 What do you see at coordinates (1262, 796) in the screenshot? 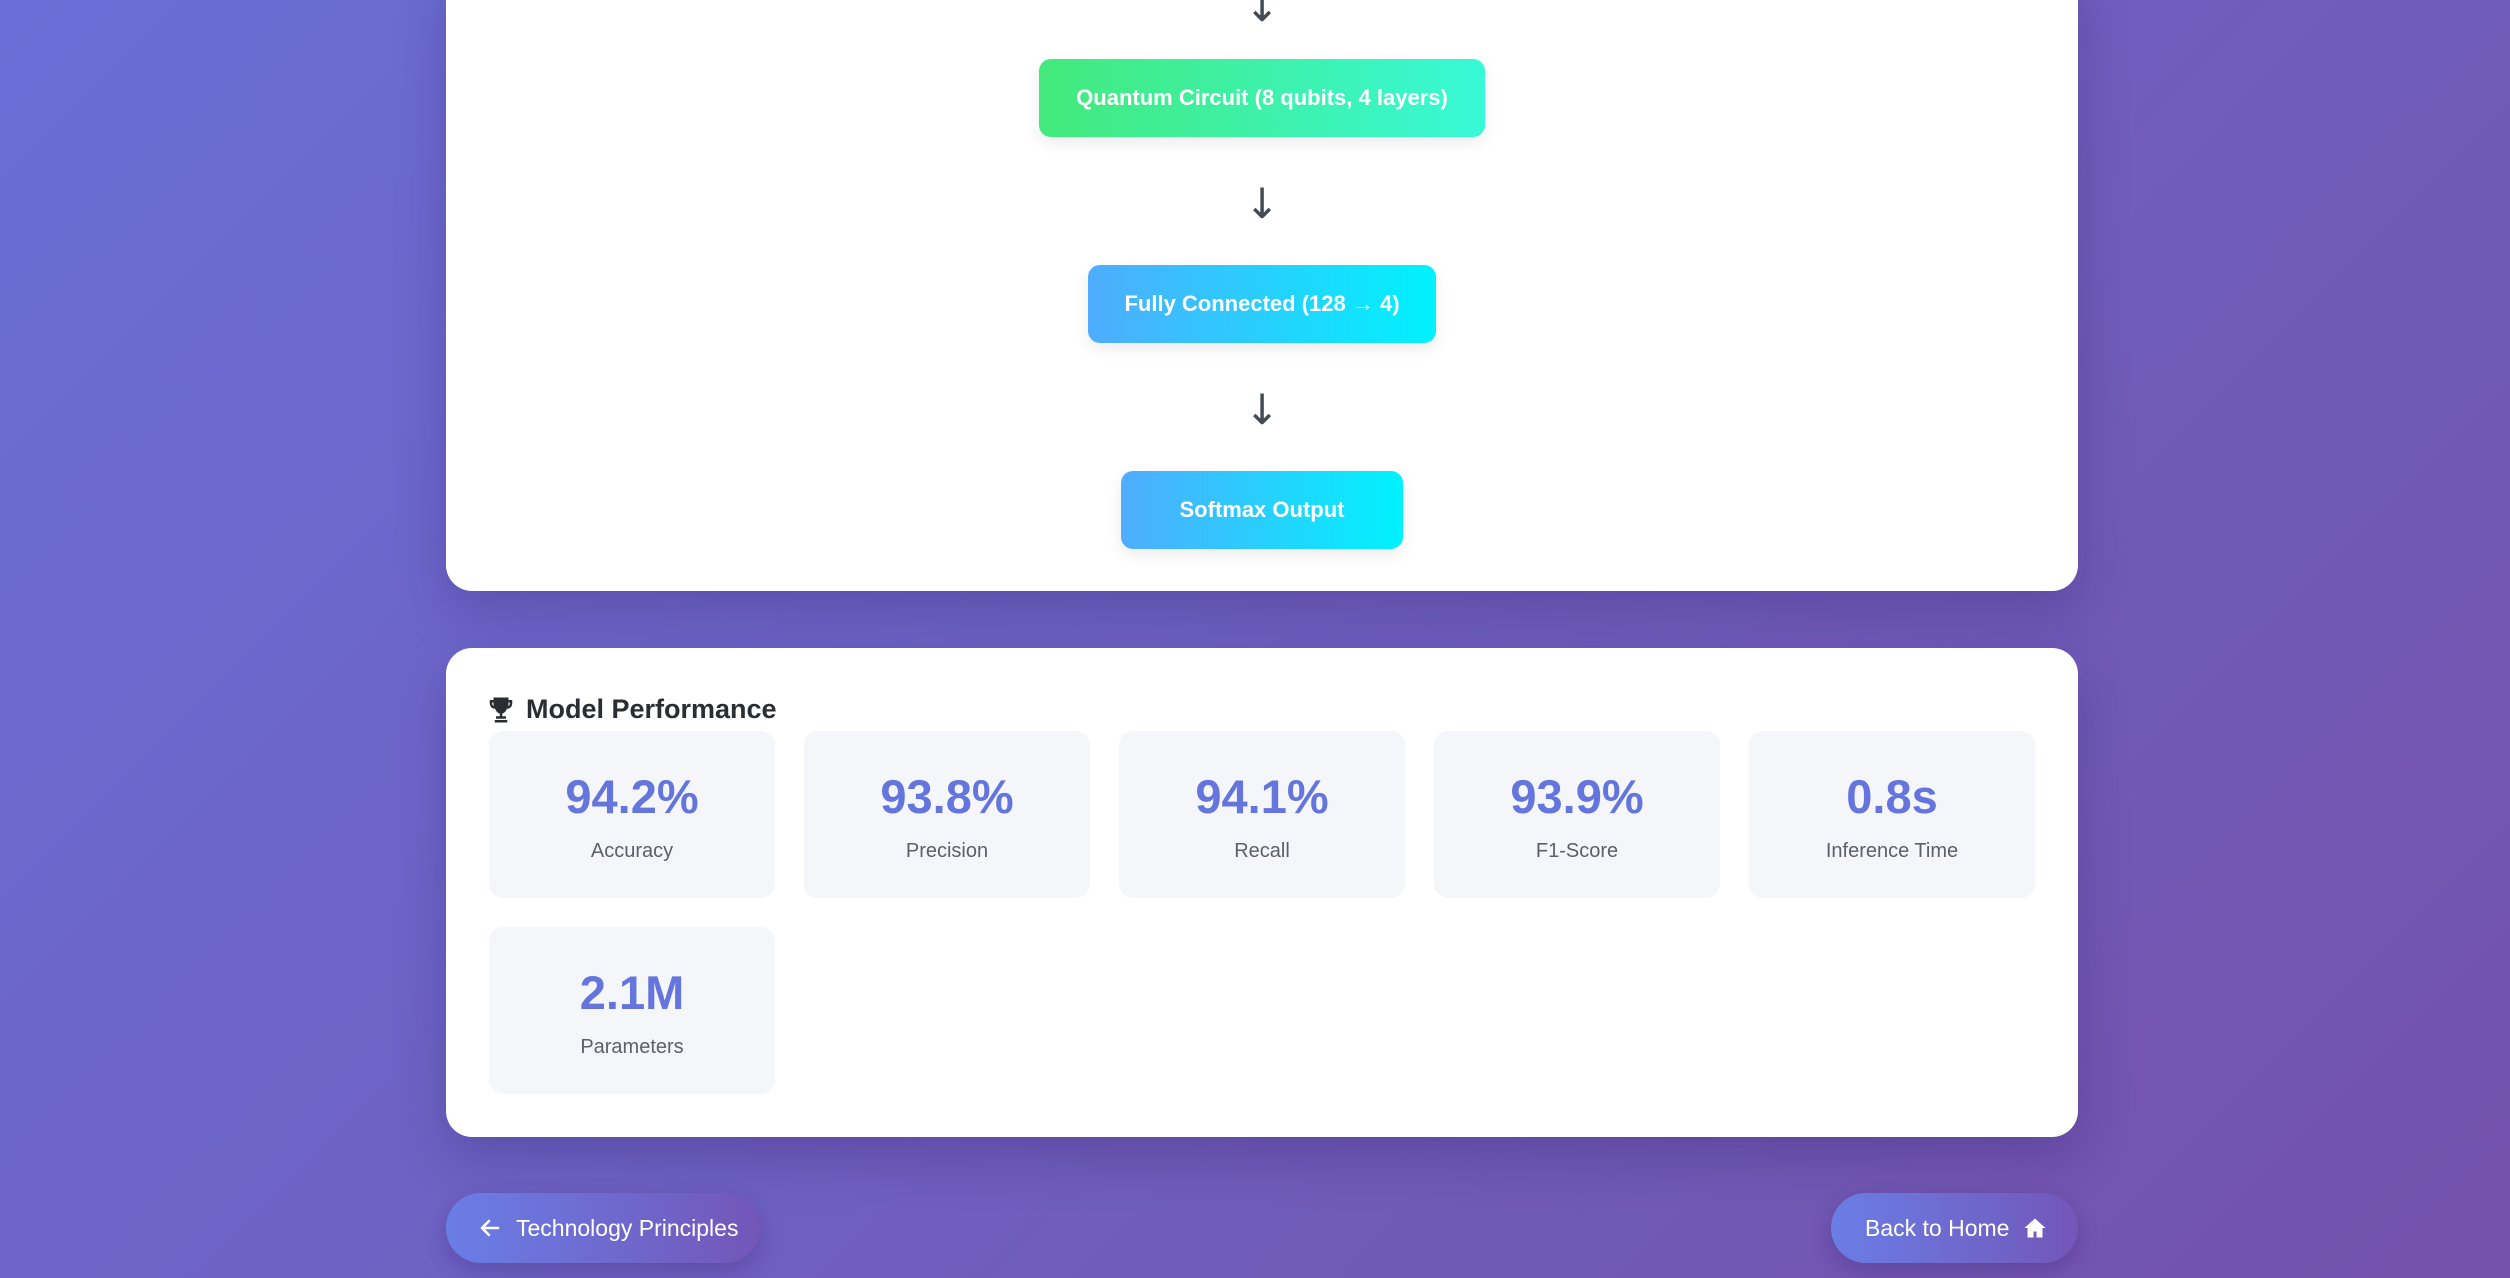
I see `metric-value: 94.1%` at bounding box center [1262, 796].